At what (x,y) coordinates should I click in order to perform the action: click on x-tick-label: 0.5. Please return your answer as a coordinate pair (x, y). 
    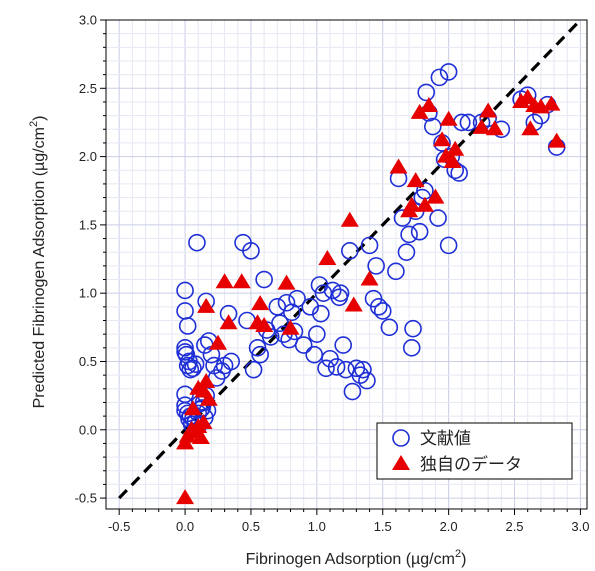
    Looking at the image, I should click on (251, 526).